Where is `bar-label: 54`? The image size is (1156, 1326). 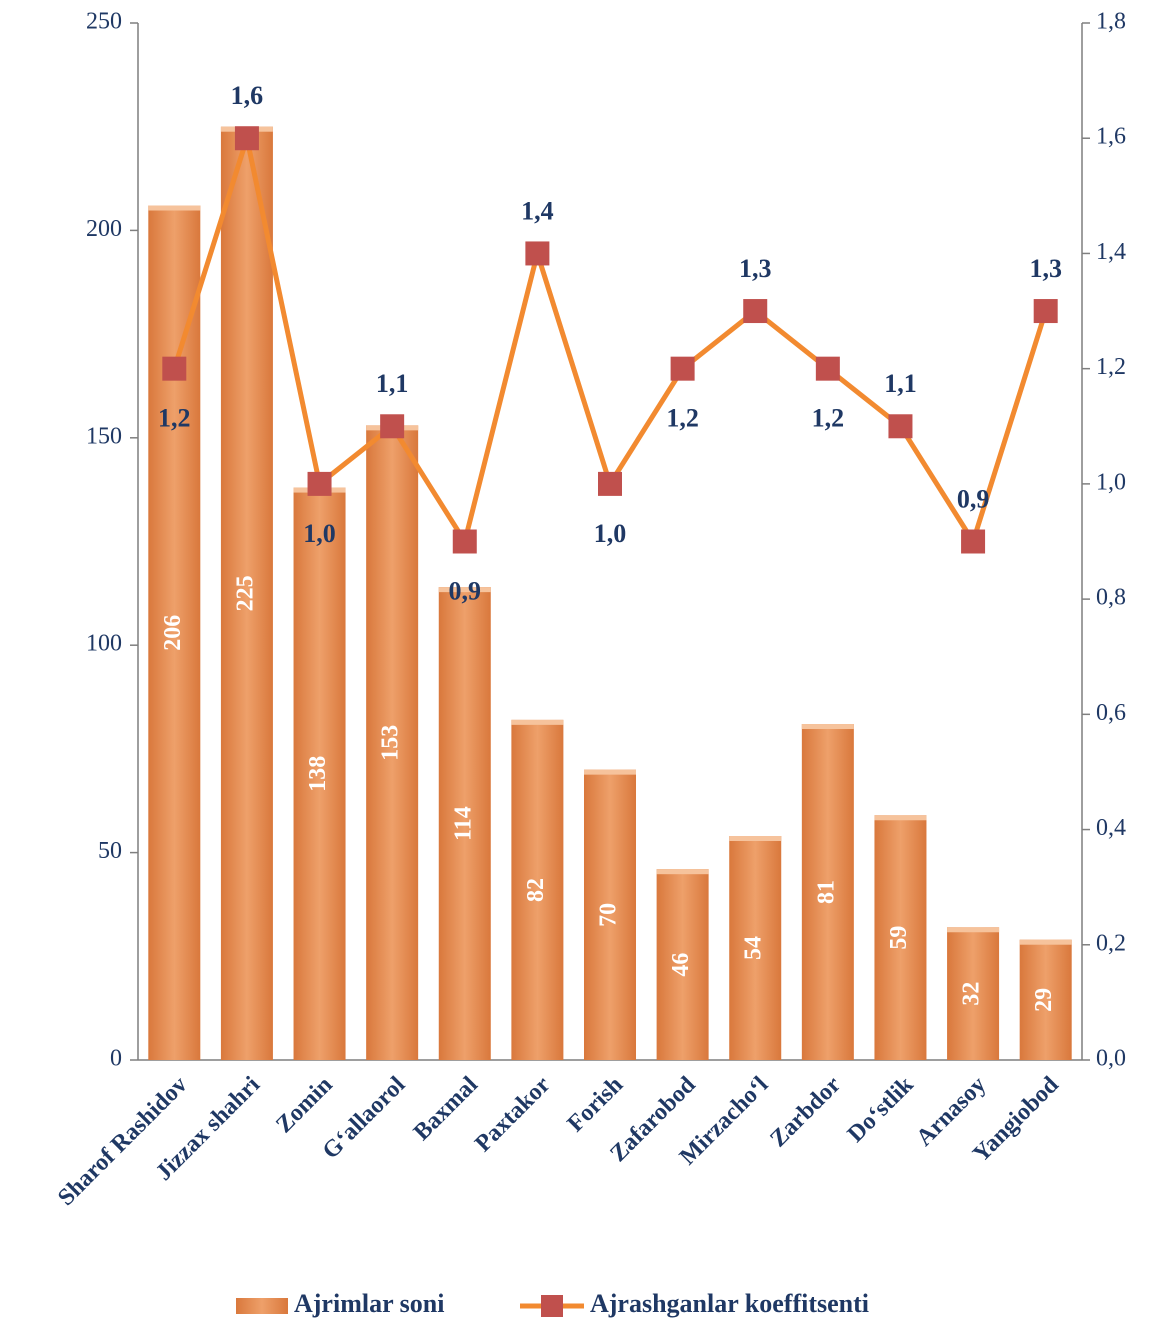 bar-label: 54 is located at coordinates (754, 948).